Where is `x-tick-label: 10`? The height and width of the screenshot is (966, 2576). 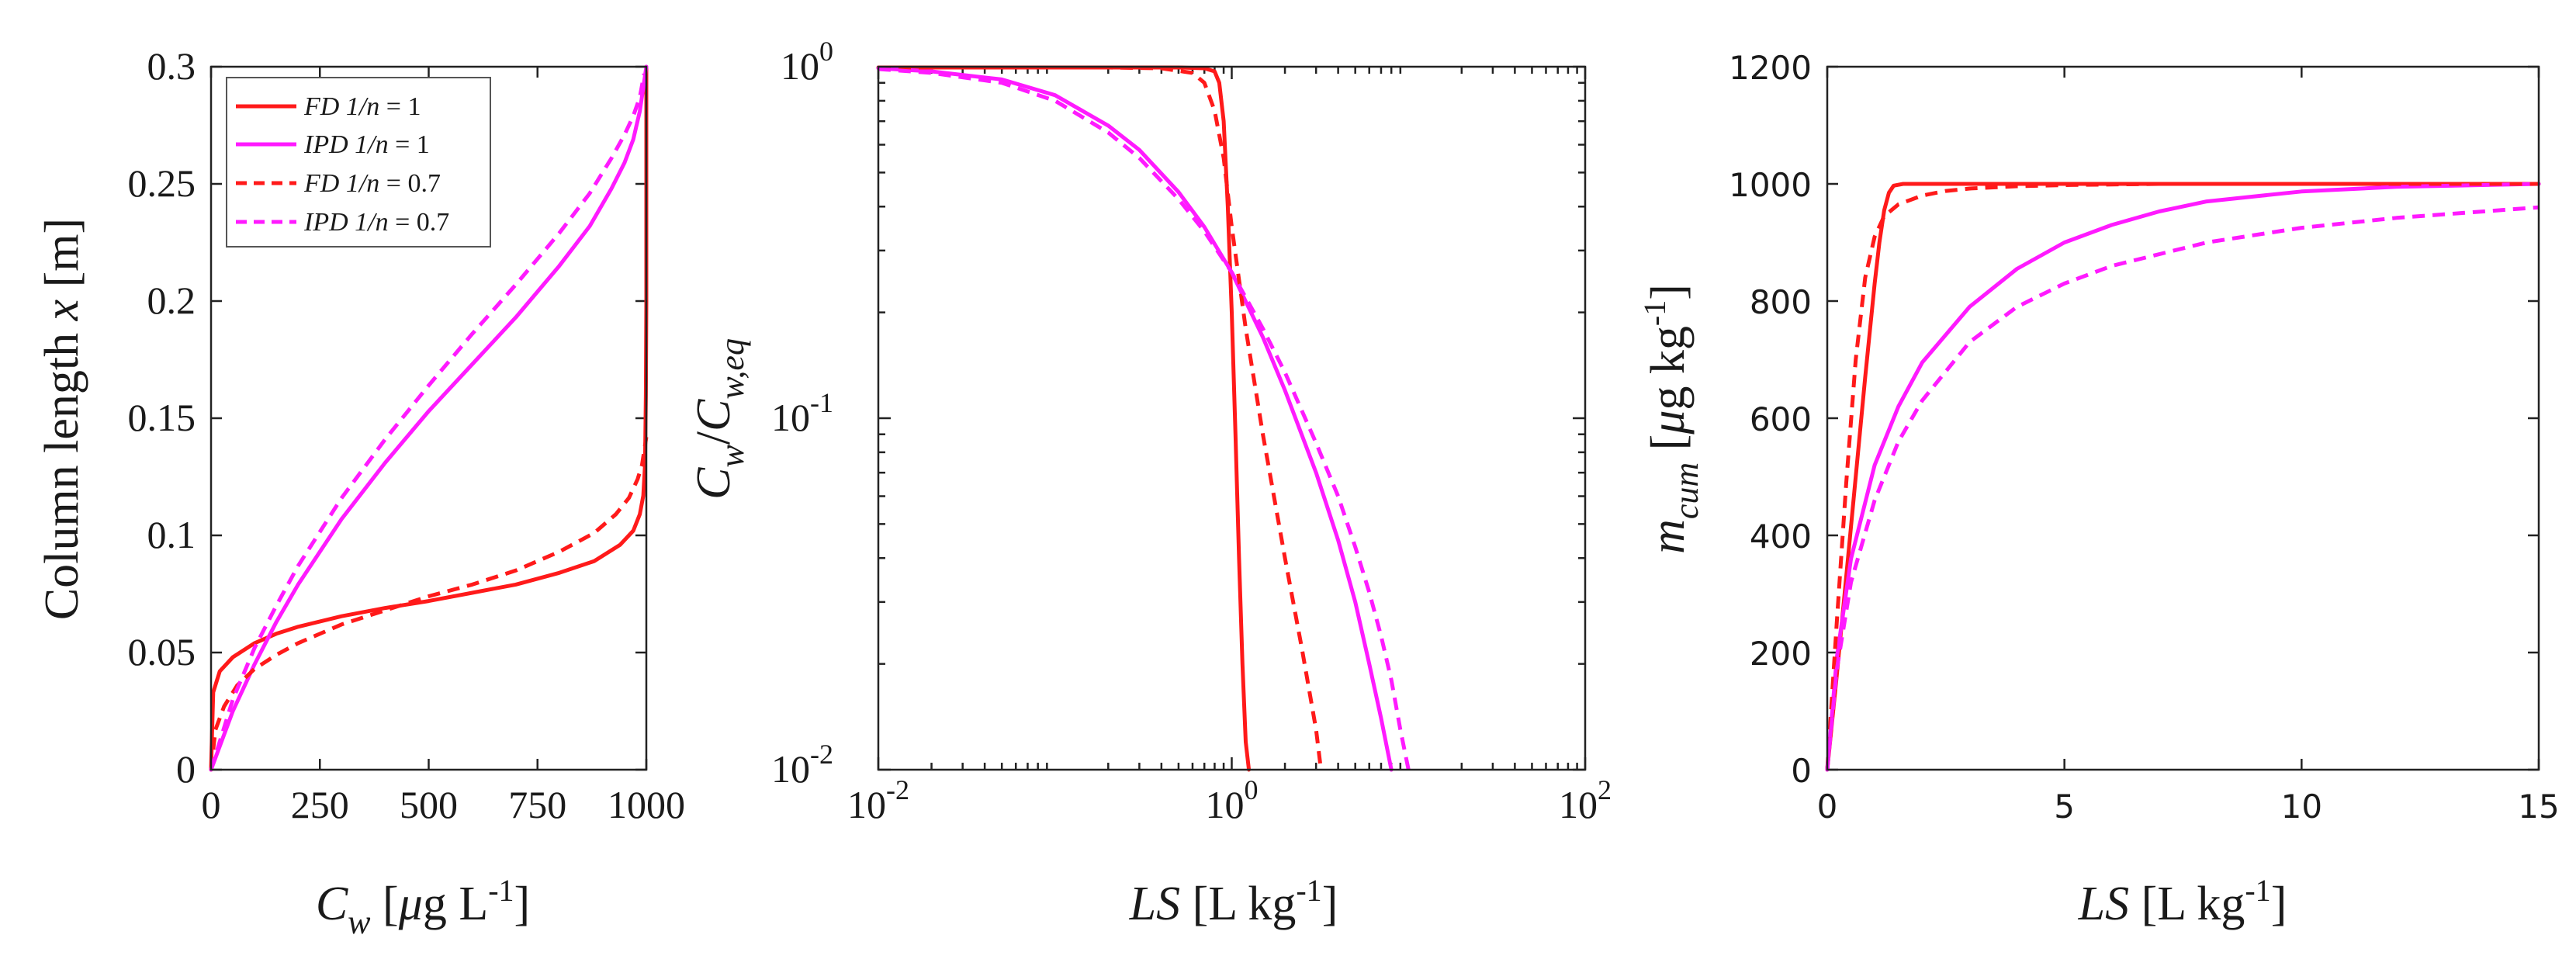
x-tick-label: 10 is located at coordinates (2301, 807).